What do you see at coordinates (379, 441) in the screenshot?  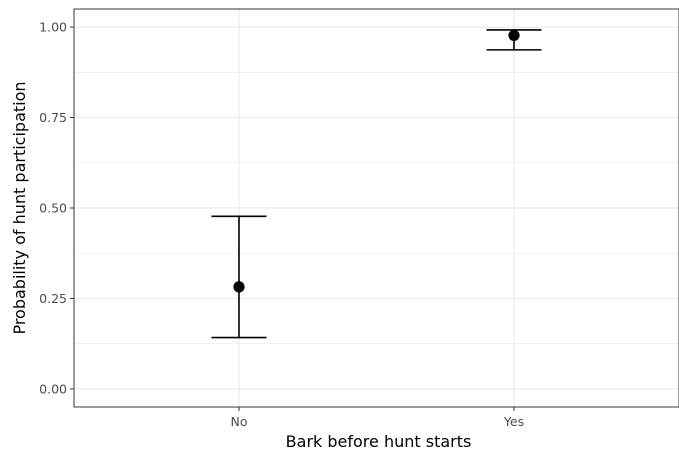 I see `x-axis-title: Bark before hunt starts` at bounding box center [379, 441].